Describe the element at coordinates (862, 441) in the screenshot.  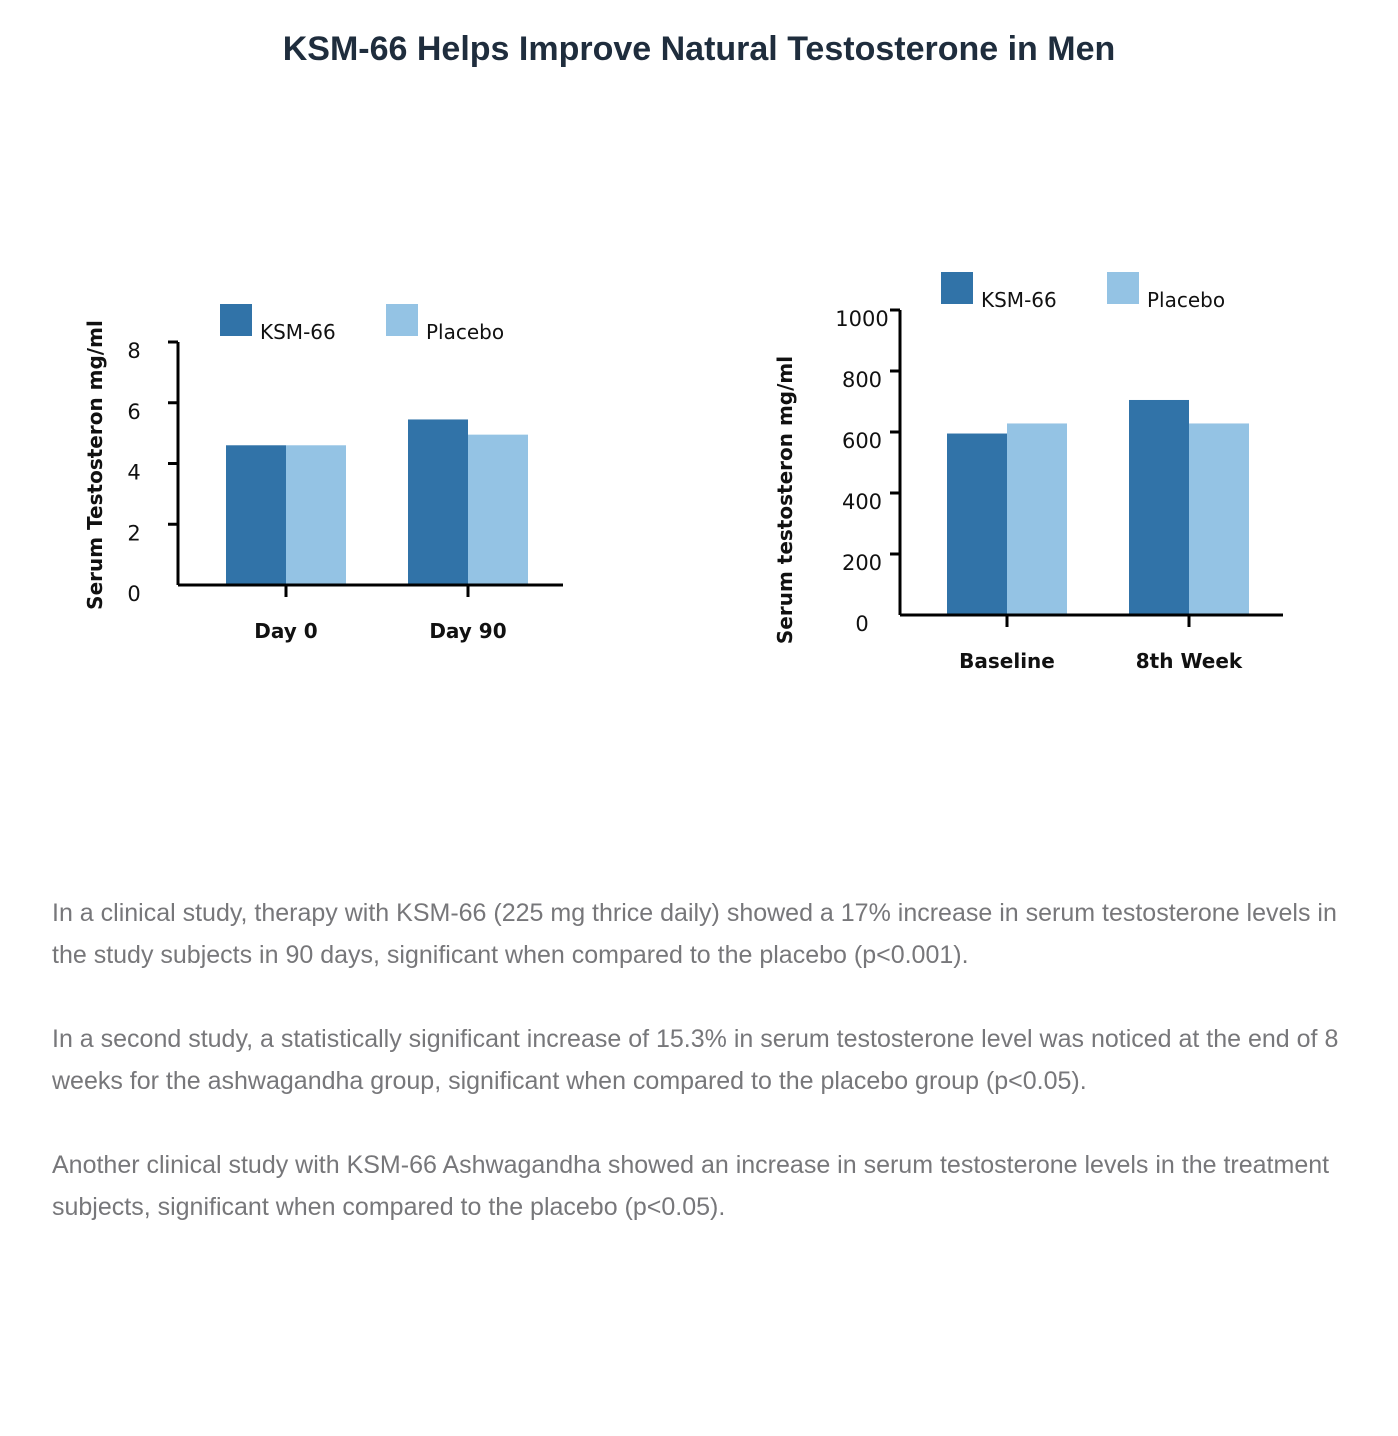
I see `y-tick-label: 600` at that location.